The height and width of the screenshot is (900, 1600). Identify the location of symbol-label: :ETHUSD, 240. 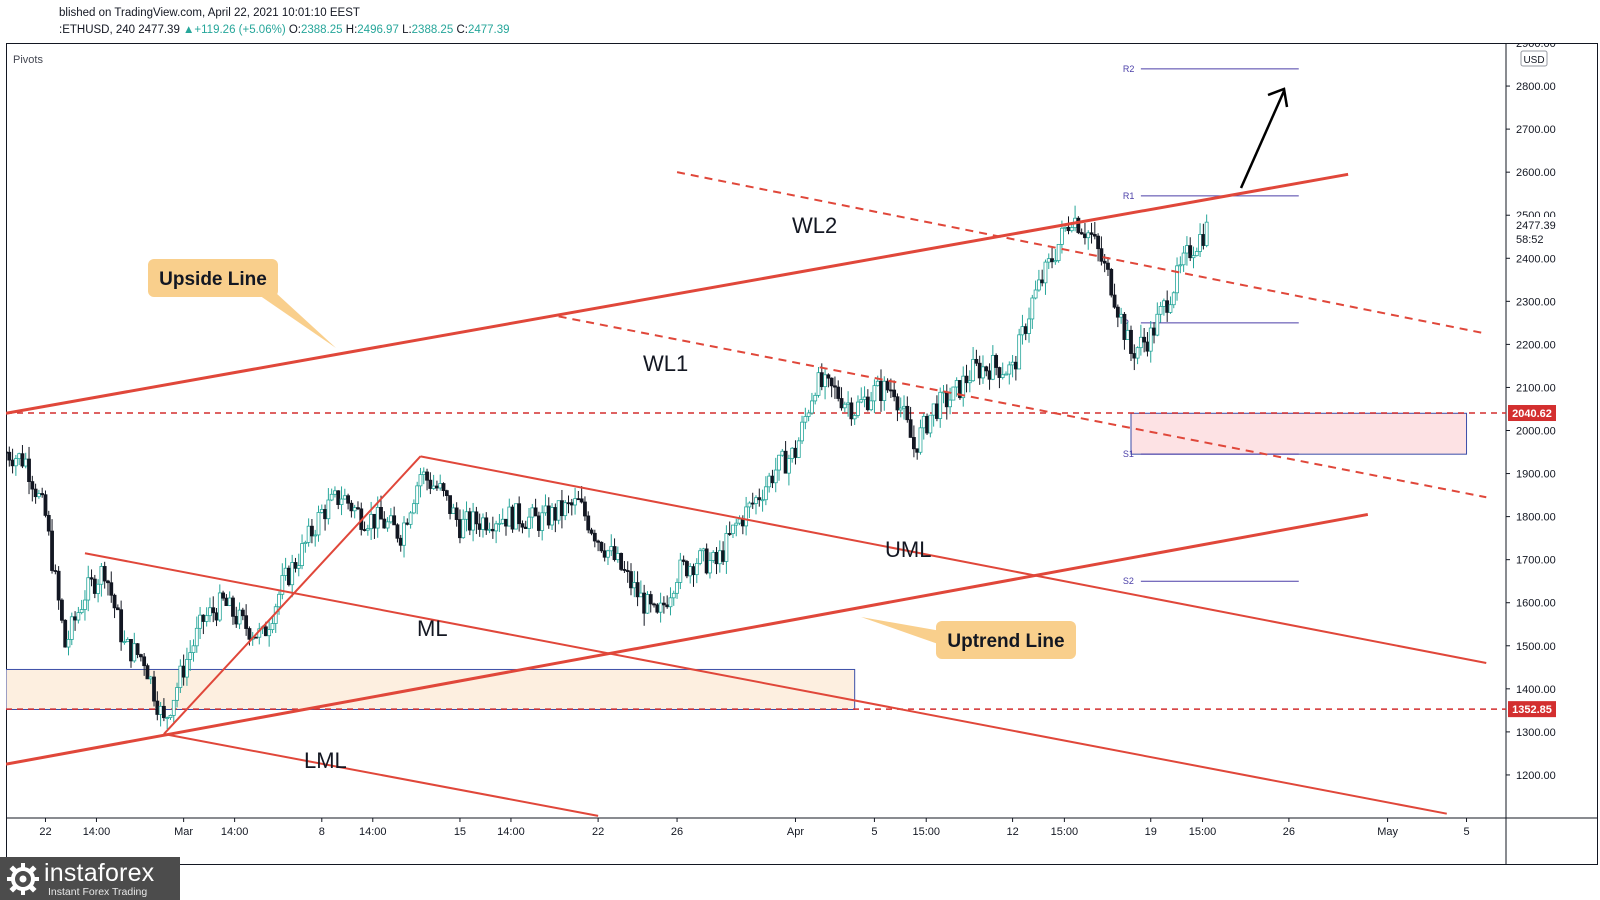
(97, 30).